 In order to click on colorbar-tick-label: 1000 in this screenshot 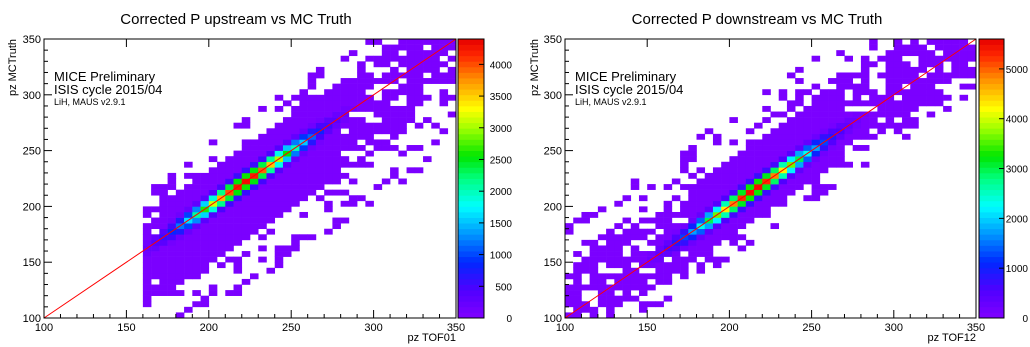, I will do `click(1017, 269)`.